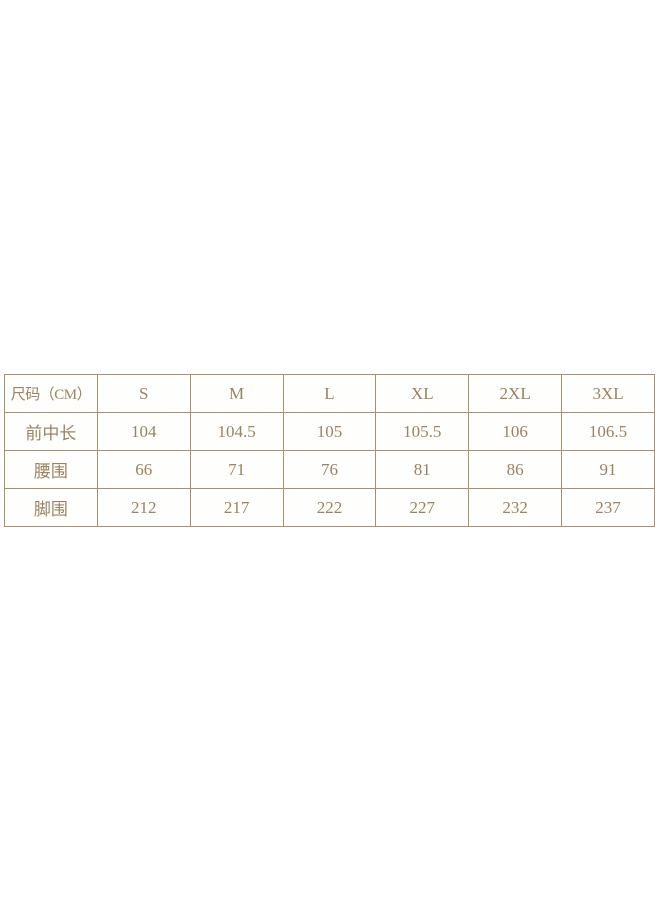  What do you see at coordinates (608, 431) in the screenshot?
I see `cell-front-center-length-3xl: 106.5` at bounding box center [608, 431].